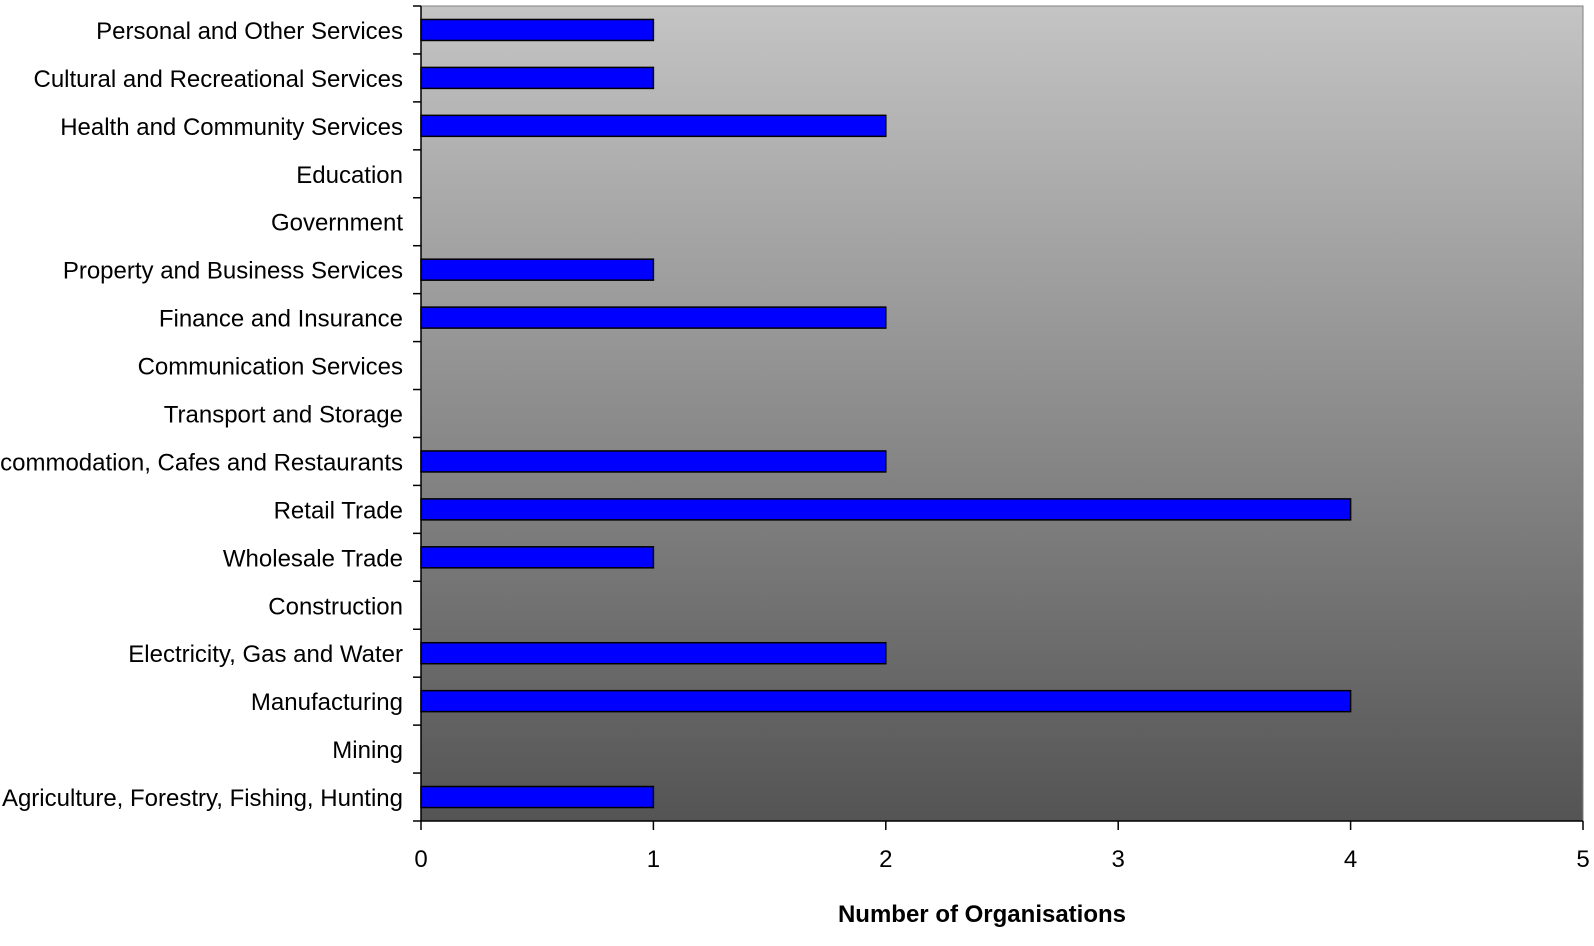  Describe the element at coordinates (338, 510) in the screenshot. I see `category-label: Retail Trade` at that location.